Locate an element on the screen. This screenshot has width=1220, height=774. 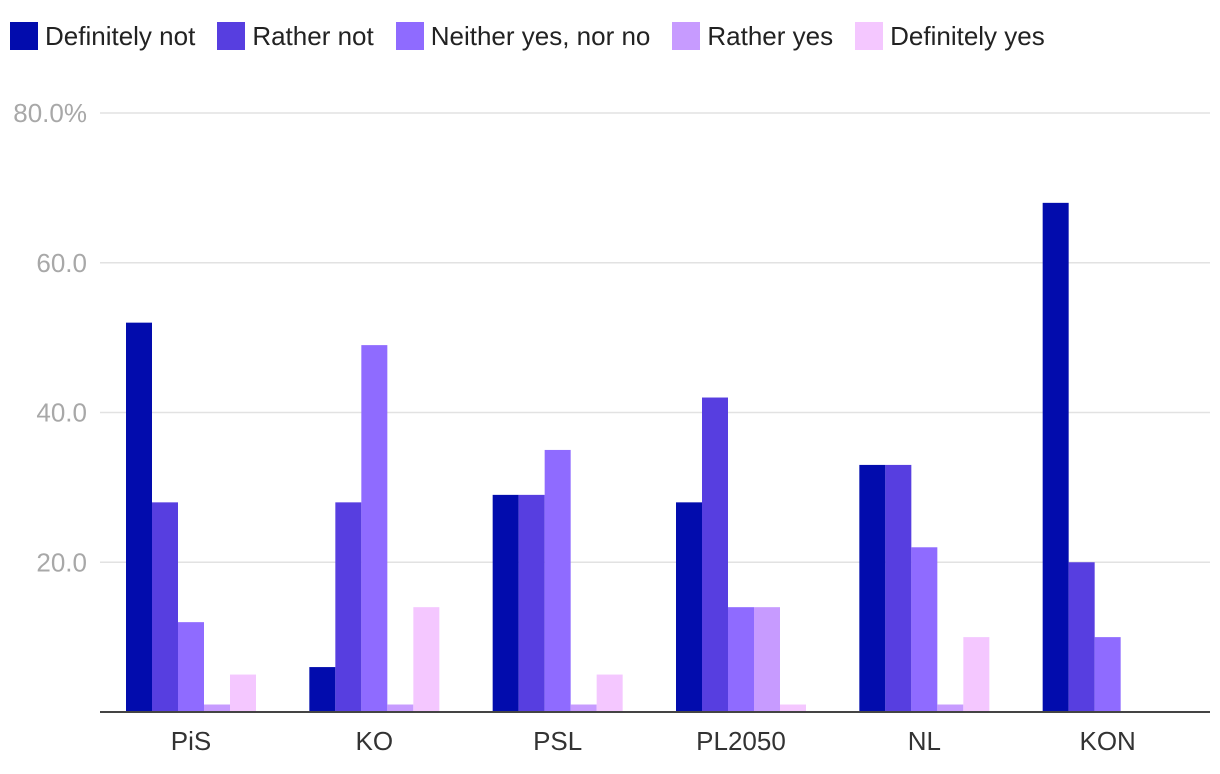
bar-pis-definitely-yes is located at coordinates (243, 693).